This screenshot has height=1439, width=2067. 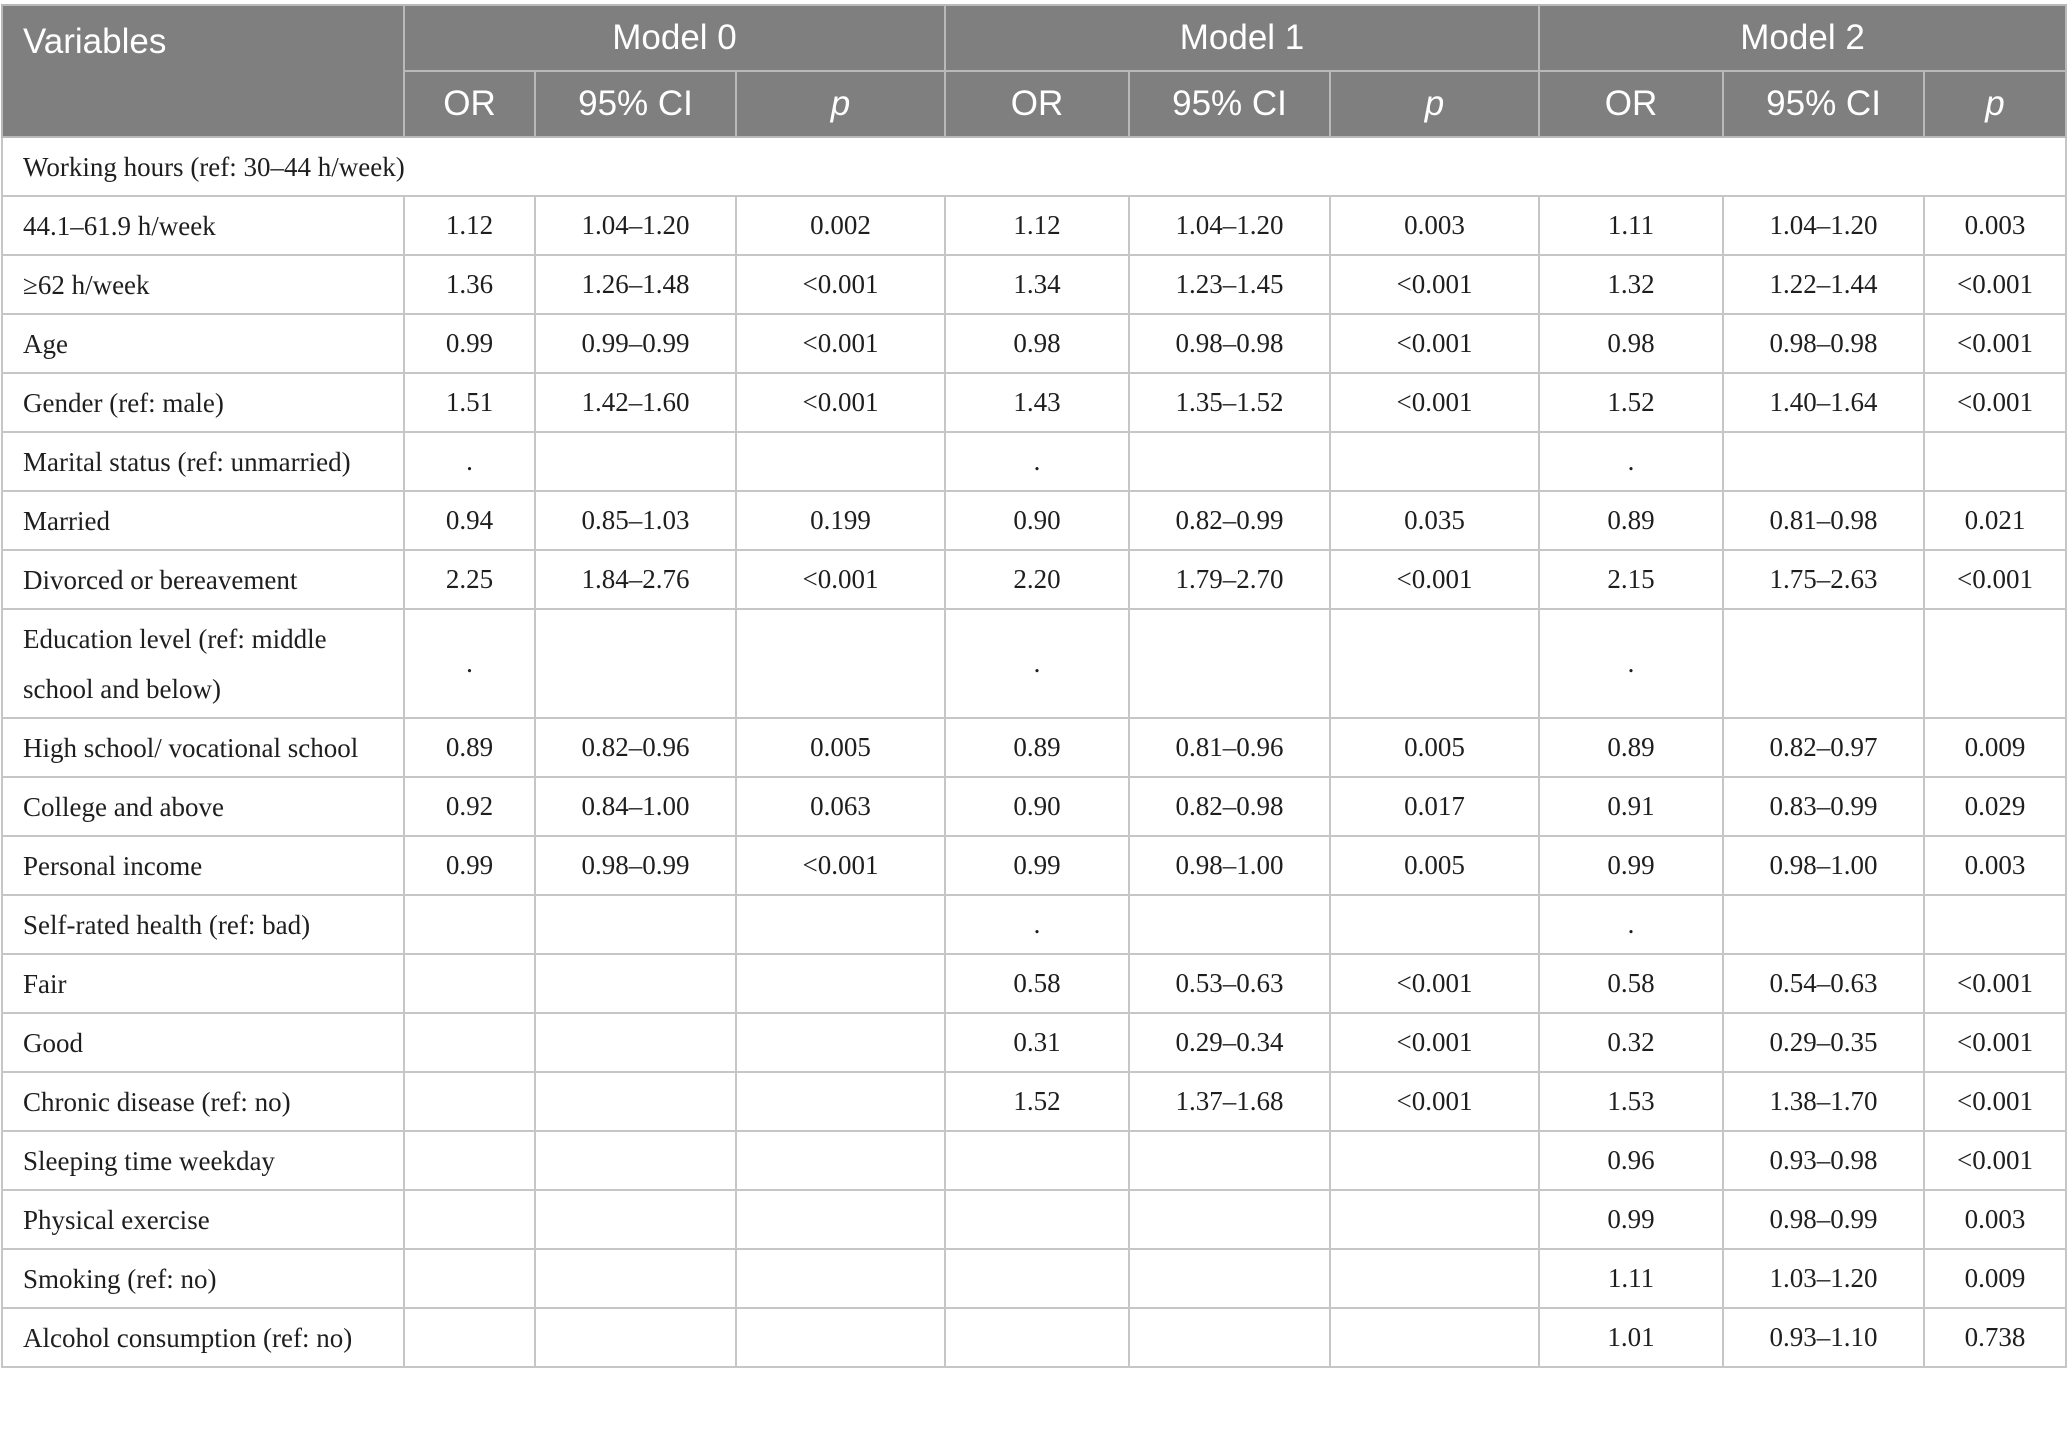 I want to click on p-cell: 0.035, so click(x=1435, y=520).